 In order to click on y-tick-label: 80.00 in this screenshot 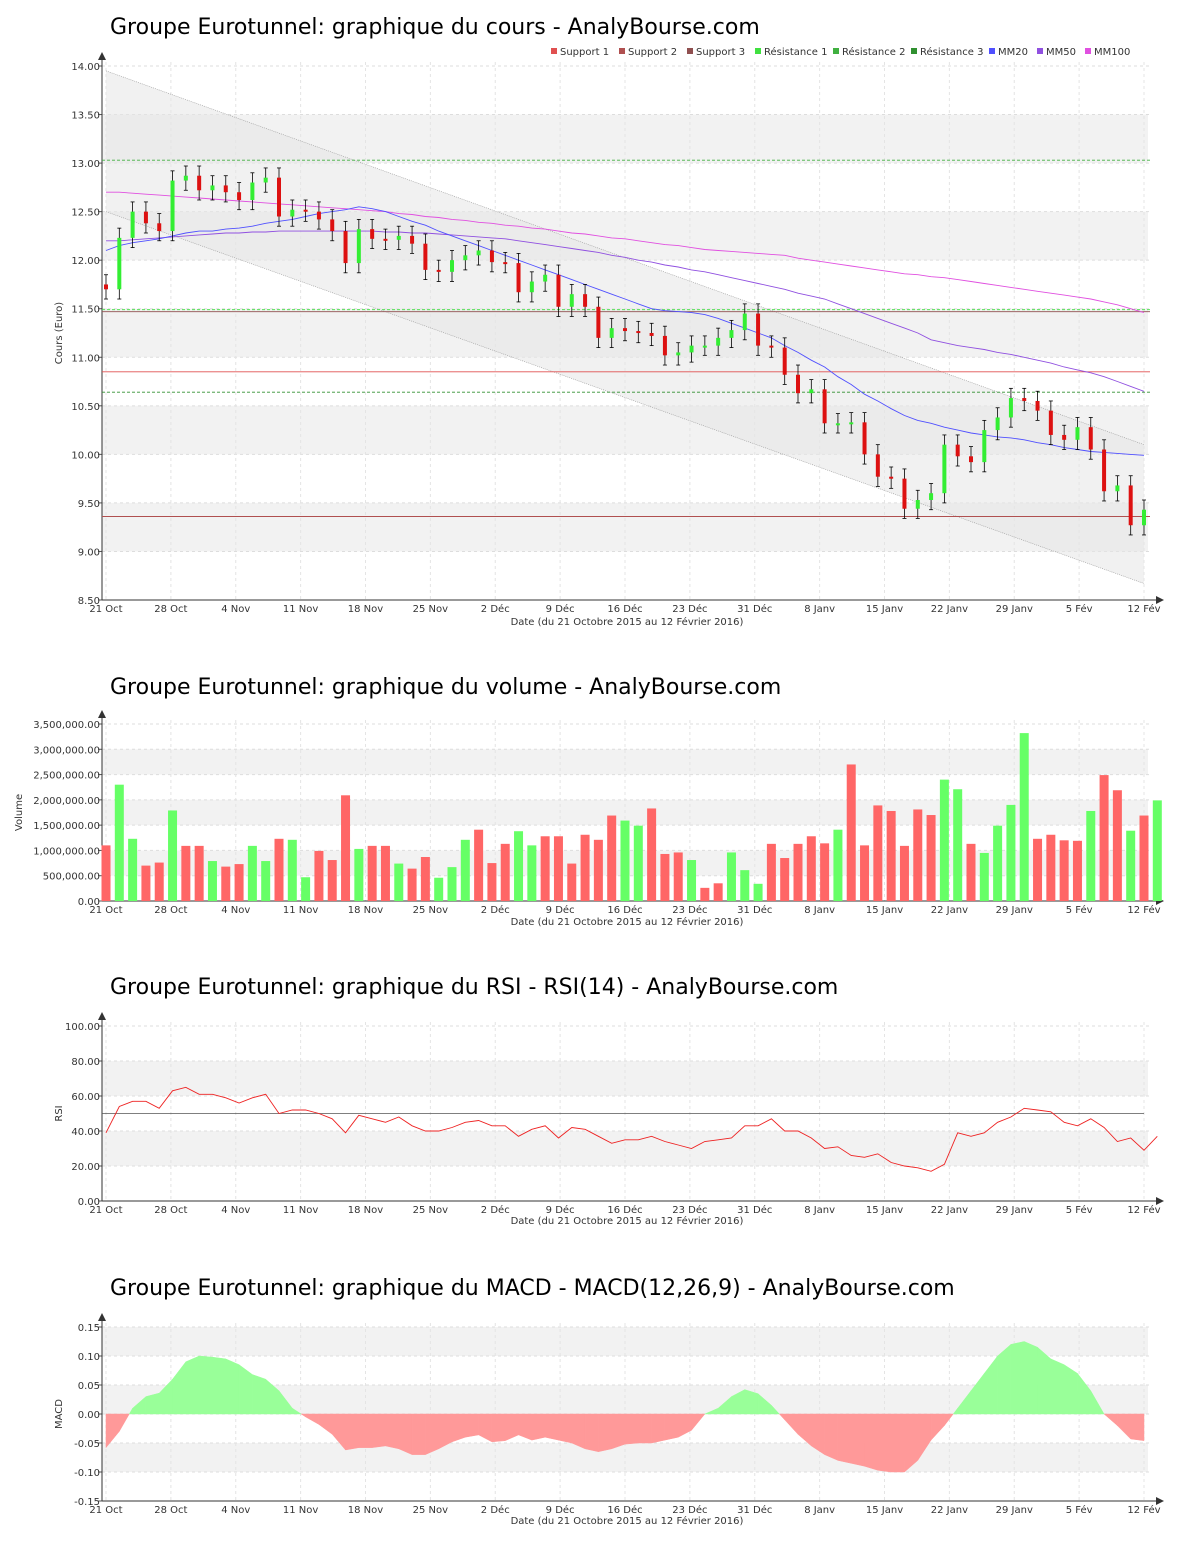, I will do `click(85, 1062)`.